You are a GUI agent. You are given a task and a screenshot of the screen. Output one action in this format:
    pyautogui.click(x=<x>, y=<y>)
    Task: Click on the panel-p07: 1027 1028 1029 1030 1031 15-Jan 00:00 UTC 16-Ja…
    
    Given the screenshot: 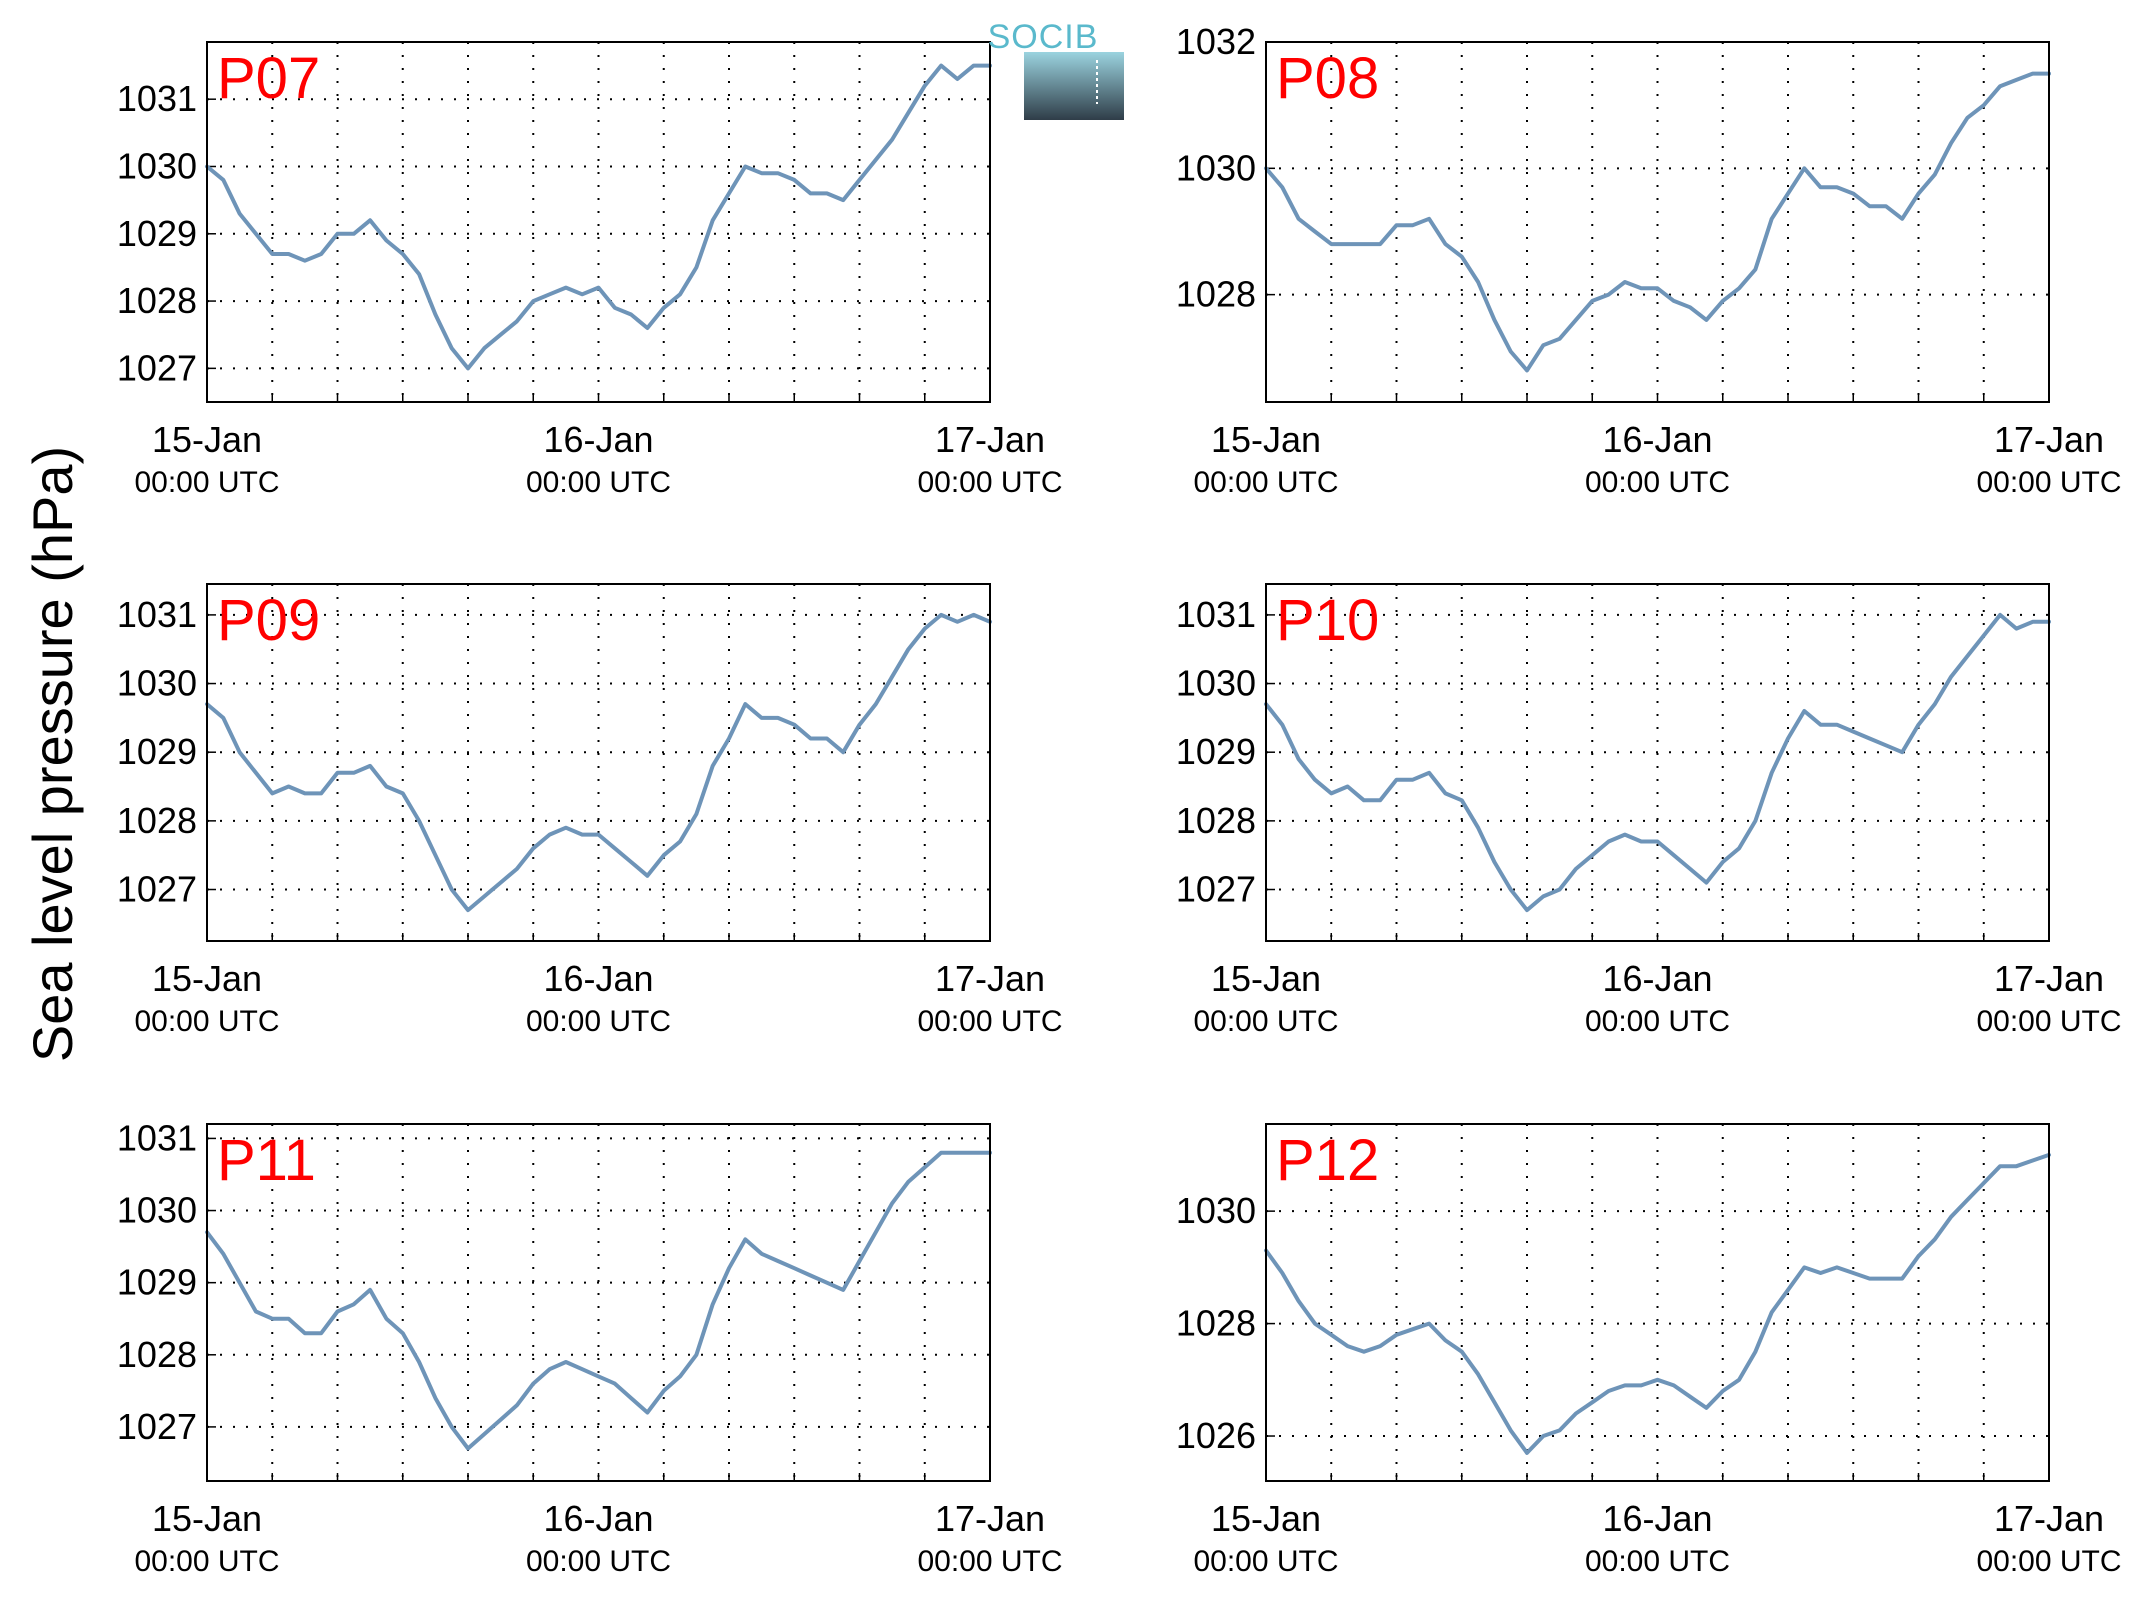 What is the action you would take?
    pyautogui.click(x=590, y=270)
    